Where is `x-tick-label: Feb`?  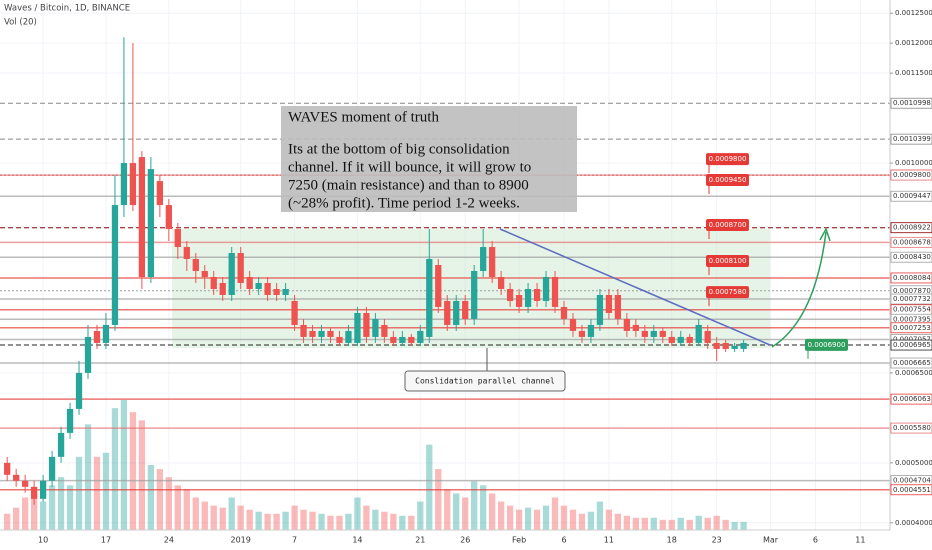 x-tick-label: Feb is located at coordinates (519, 540).